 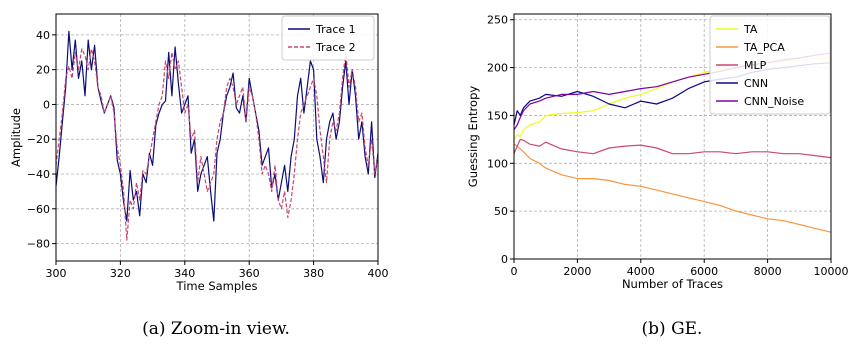 What do you see at coordinates (704, 271) in the screenshot?
I see `x-tick-label: 6000` at bounding box center [704, 271].